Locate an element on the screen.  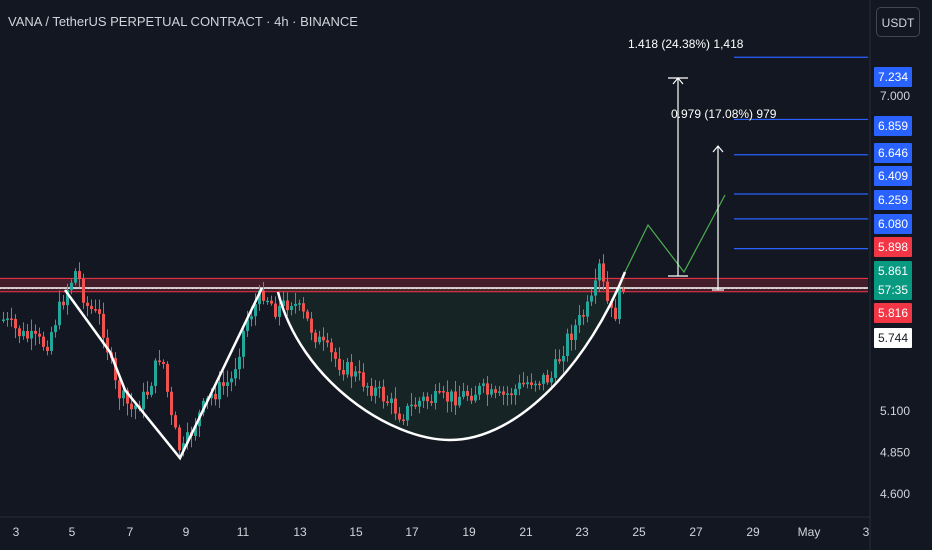
x-tick-label: 21 is located at coordinates (526, 532).